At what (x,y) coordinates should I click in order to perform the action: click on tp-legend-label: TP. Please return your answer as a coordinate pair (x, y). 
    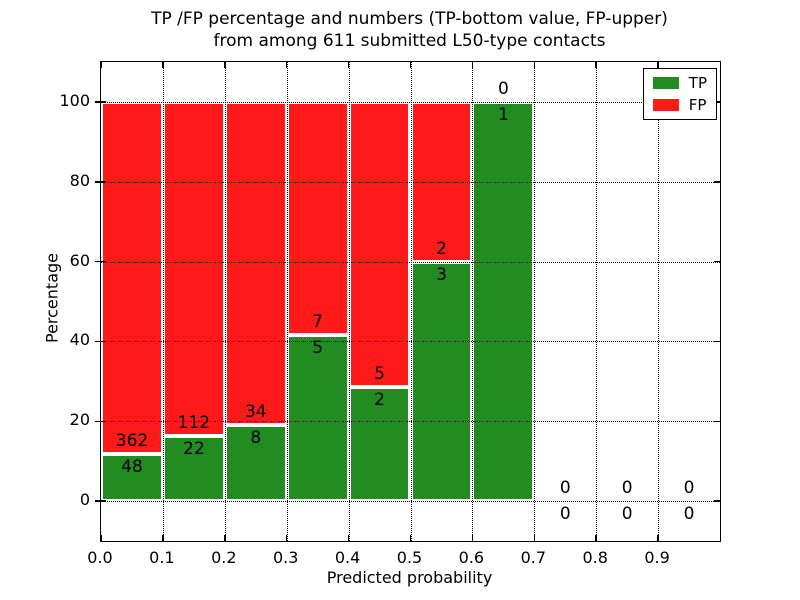
    Looking at the image, I should click on (697, 83).